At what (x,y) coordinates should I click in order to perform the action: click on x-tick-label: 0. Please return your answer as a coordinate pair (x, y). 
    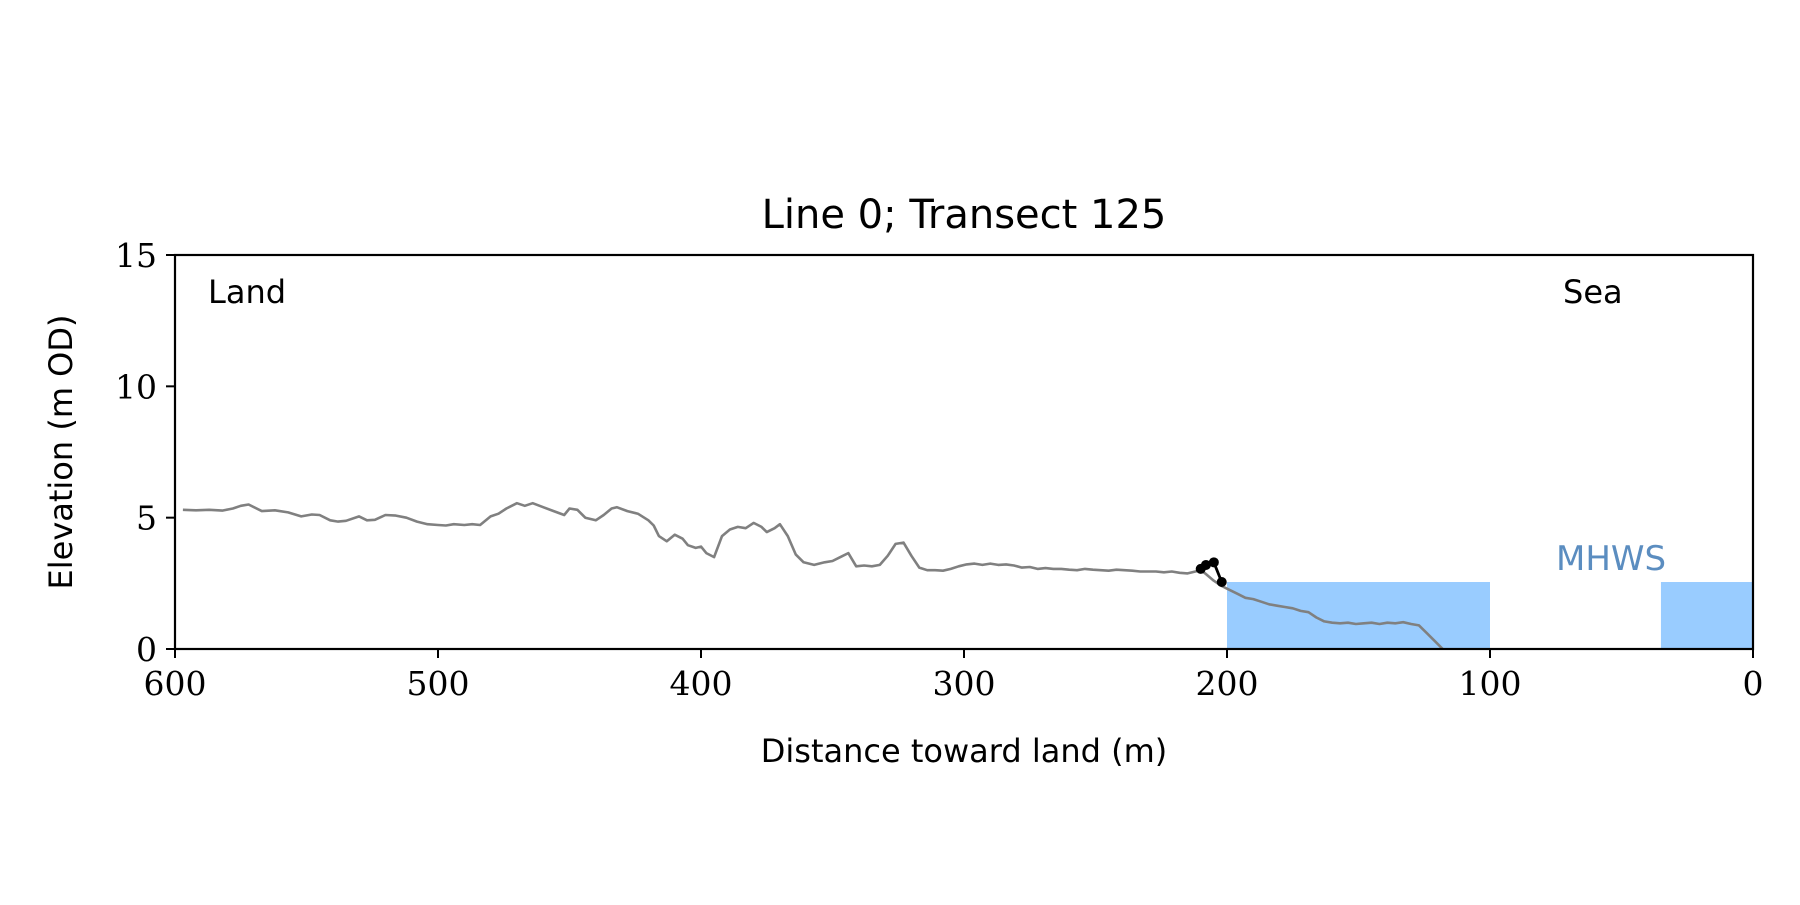
    Looking at the image, I should click on (1753, 683).